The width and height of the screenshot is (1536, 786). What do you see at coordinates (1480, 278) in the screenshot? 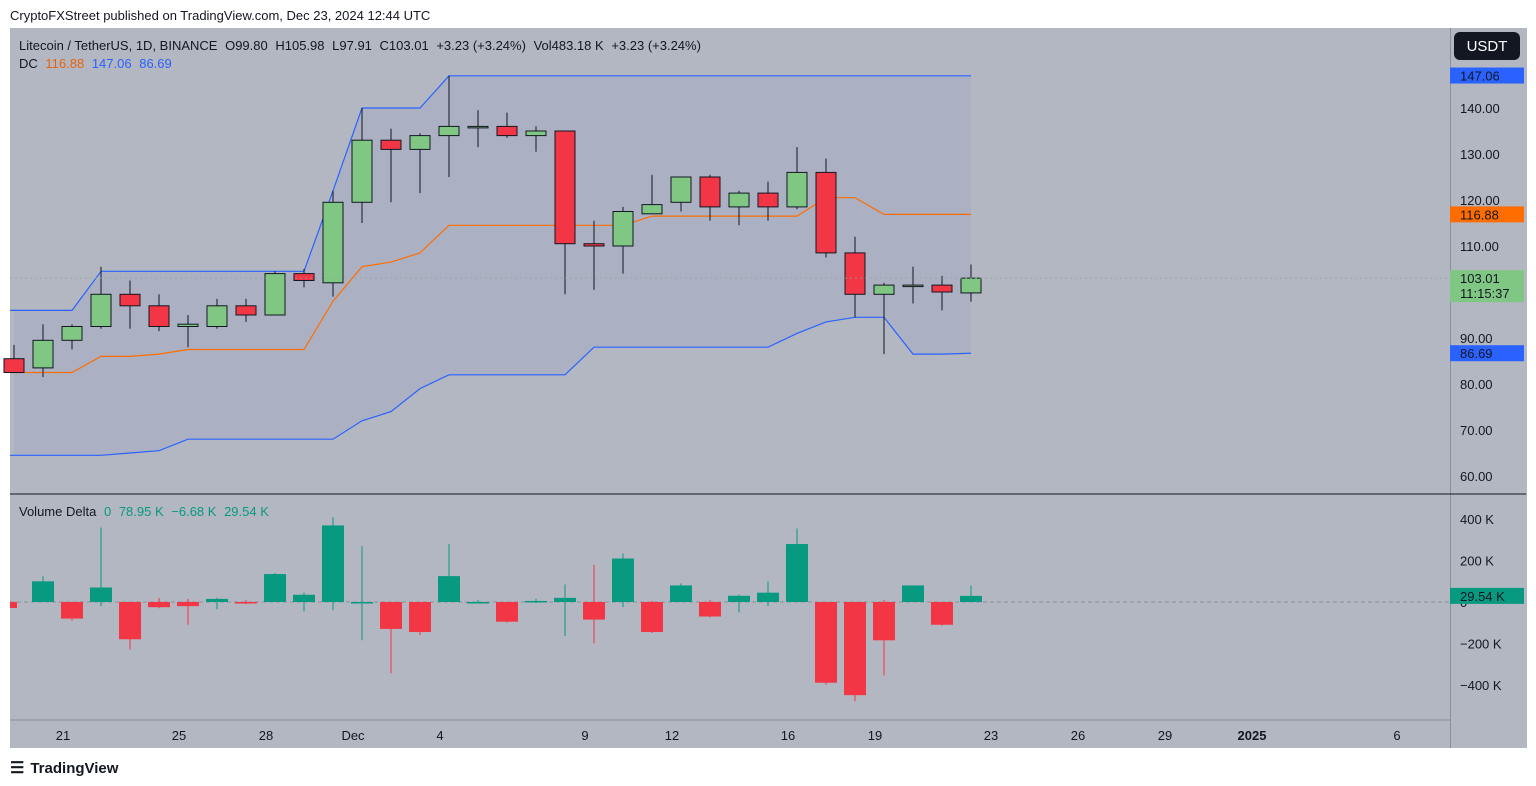
I see `price-tag: 103.01` at bounding box center [1480, 278].